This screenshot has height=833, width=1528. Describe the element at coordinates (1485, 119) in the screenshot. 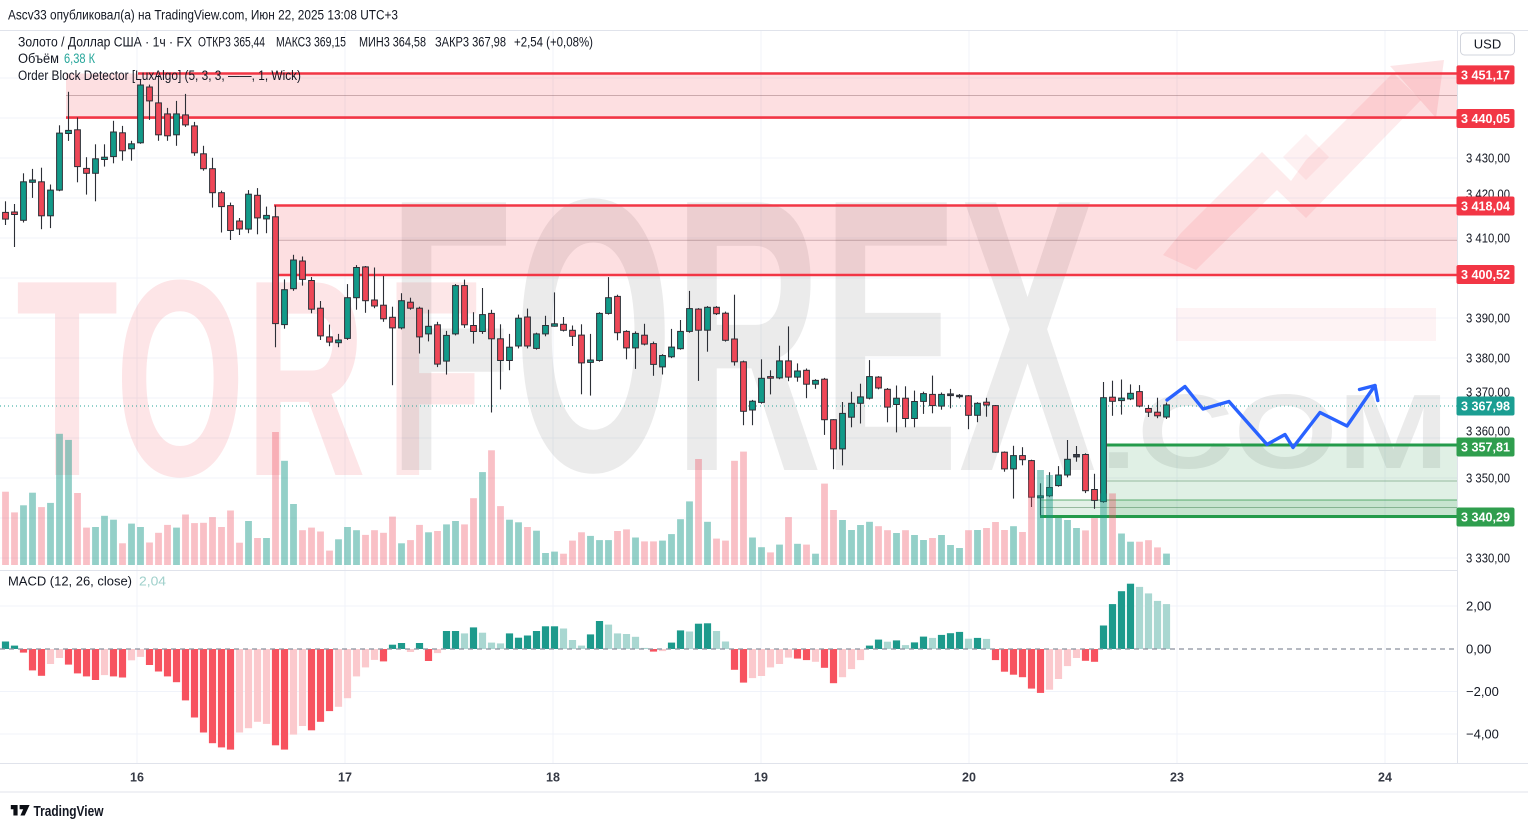

I see `svg-text: 3 440,05` at that location.